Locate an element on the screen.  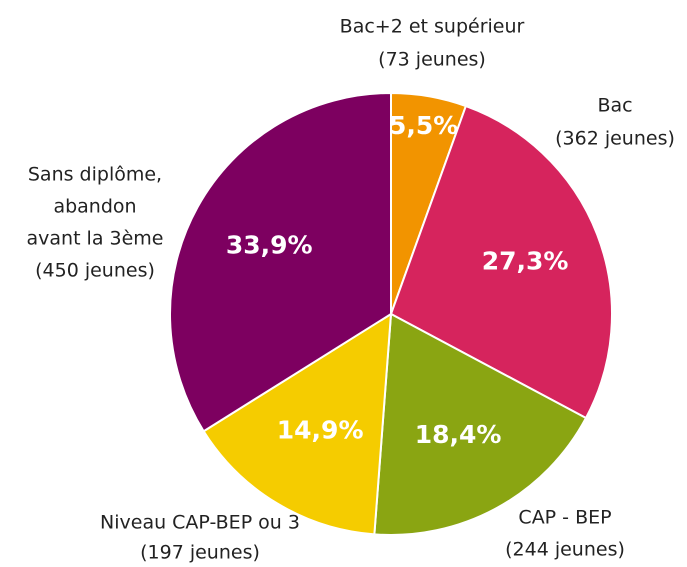
value-label: 5,5% is located at coordinates (423, 125).